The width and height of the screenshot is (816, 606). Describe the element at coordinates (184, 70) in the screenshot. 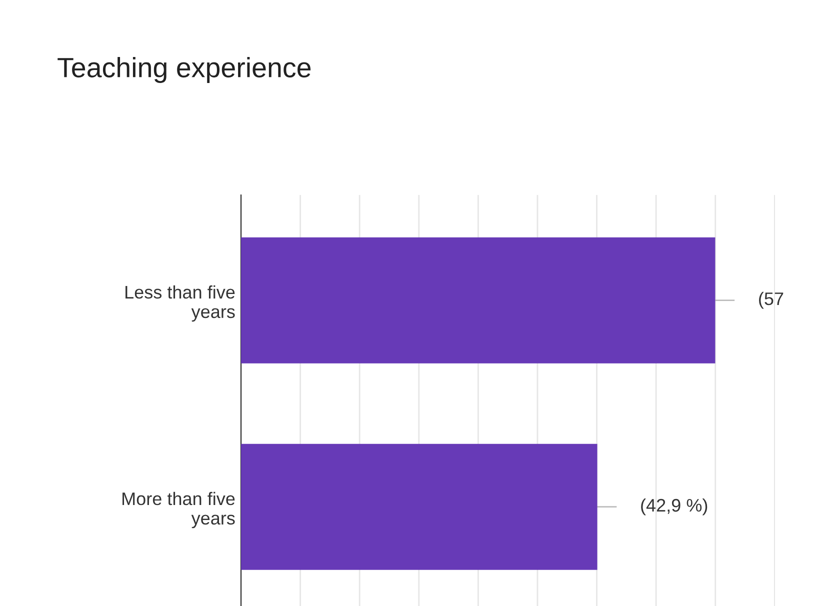

I see `chart-title: Teaching experience` at that location.